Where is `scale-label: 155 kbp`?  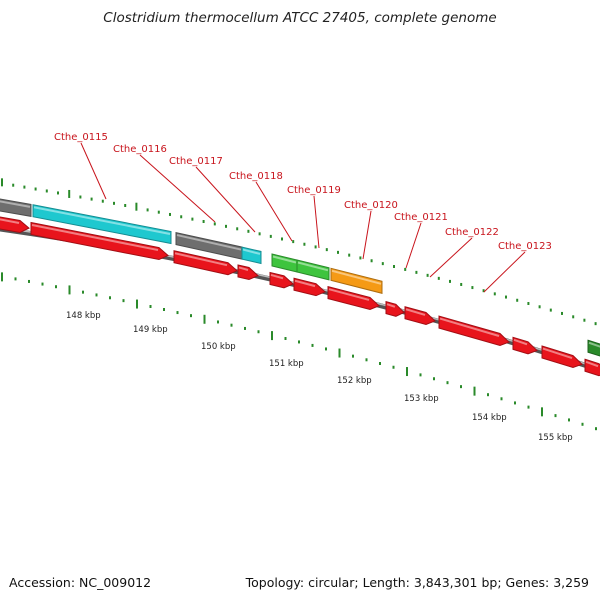 scale-label: 155 kbp is located at coordinates (555, 438).